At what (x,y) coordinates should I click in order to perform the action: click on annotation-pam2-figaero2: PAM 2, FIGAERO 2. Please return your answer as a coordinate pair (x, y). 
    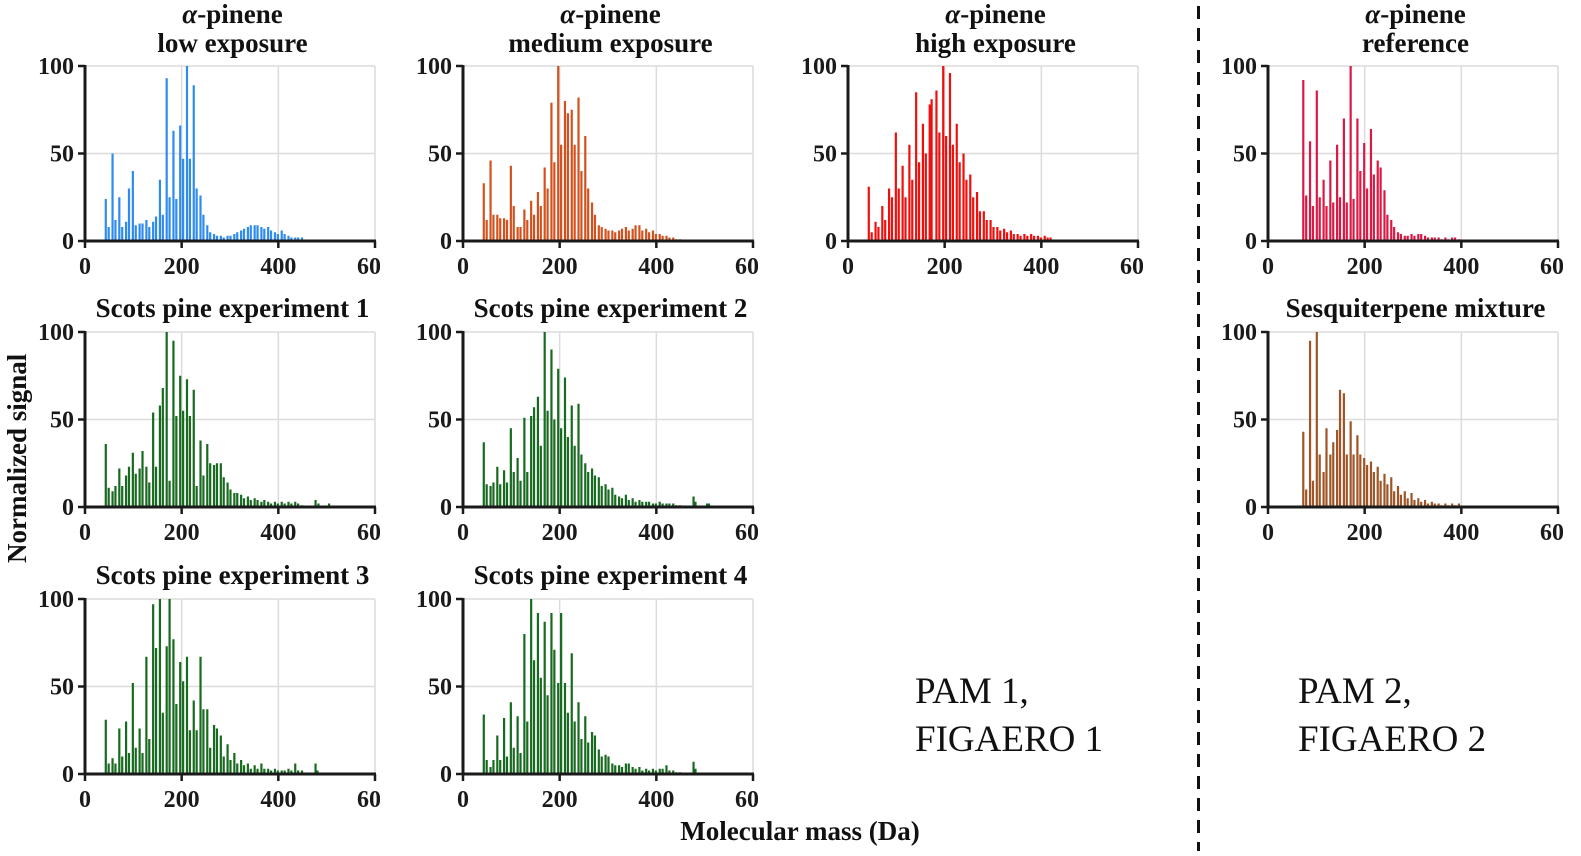
    Looking at the image, I should click on (1392, 716).